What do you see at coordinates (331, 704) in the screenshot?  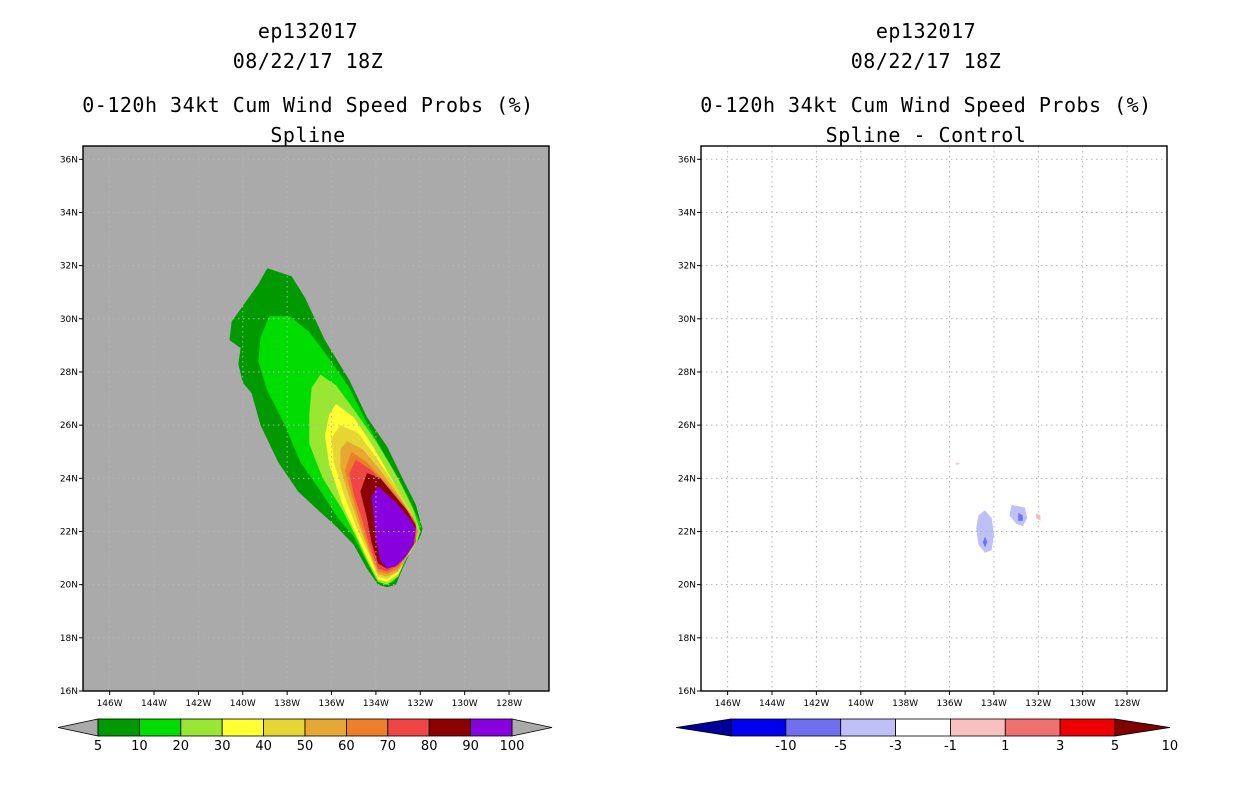 I see `left-x-tick-label: 136W` at bounding box center [331, 704].